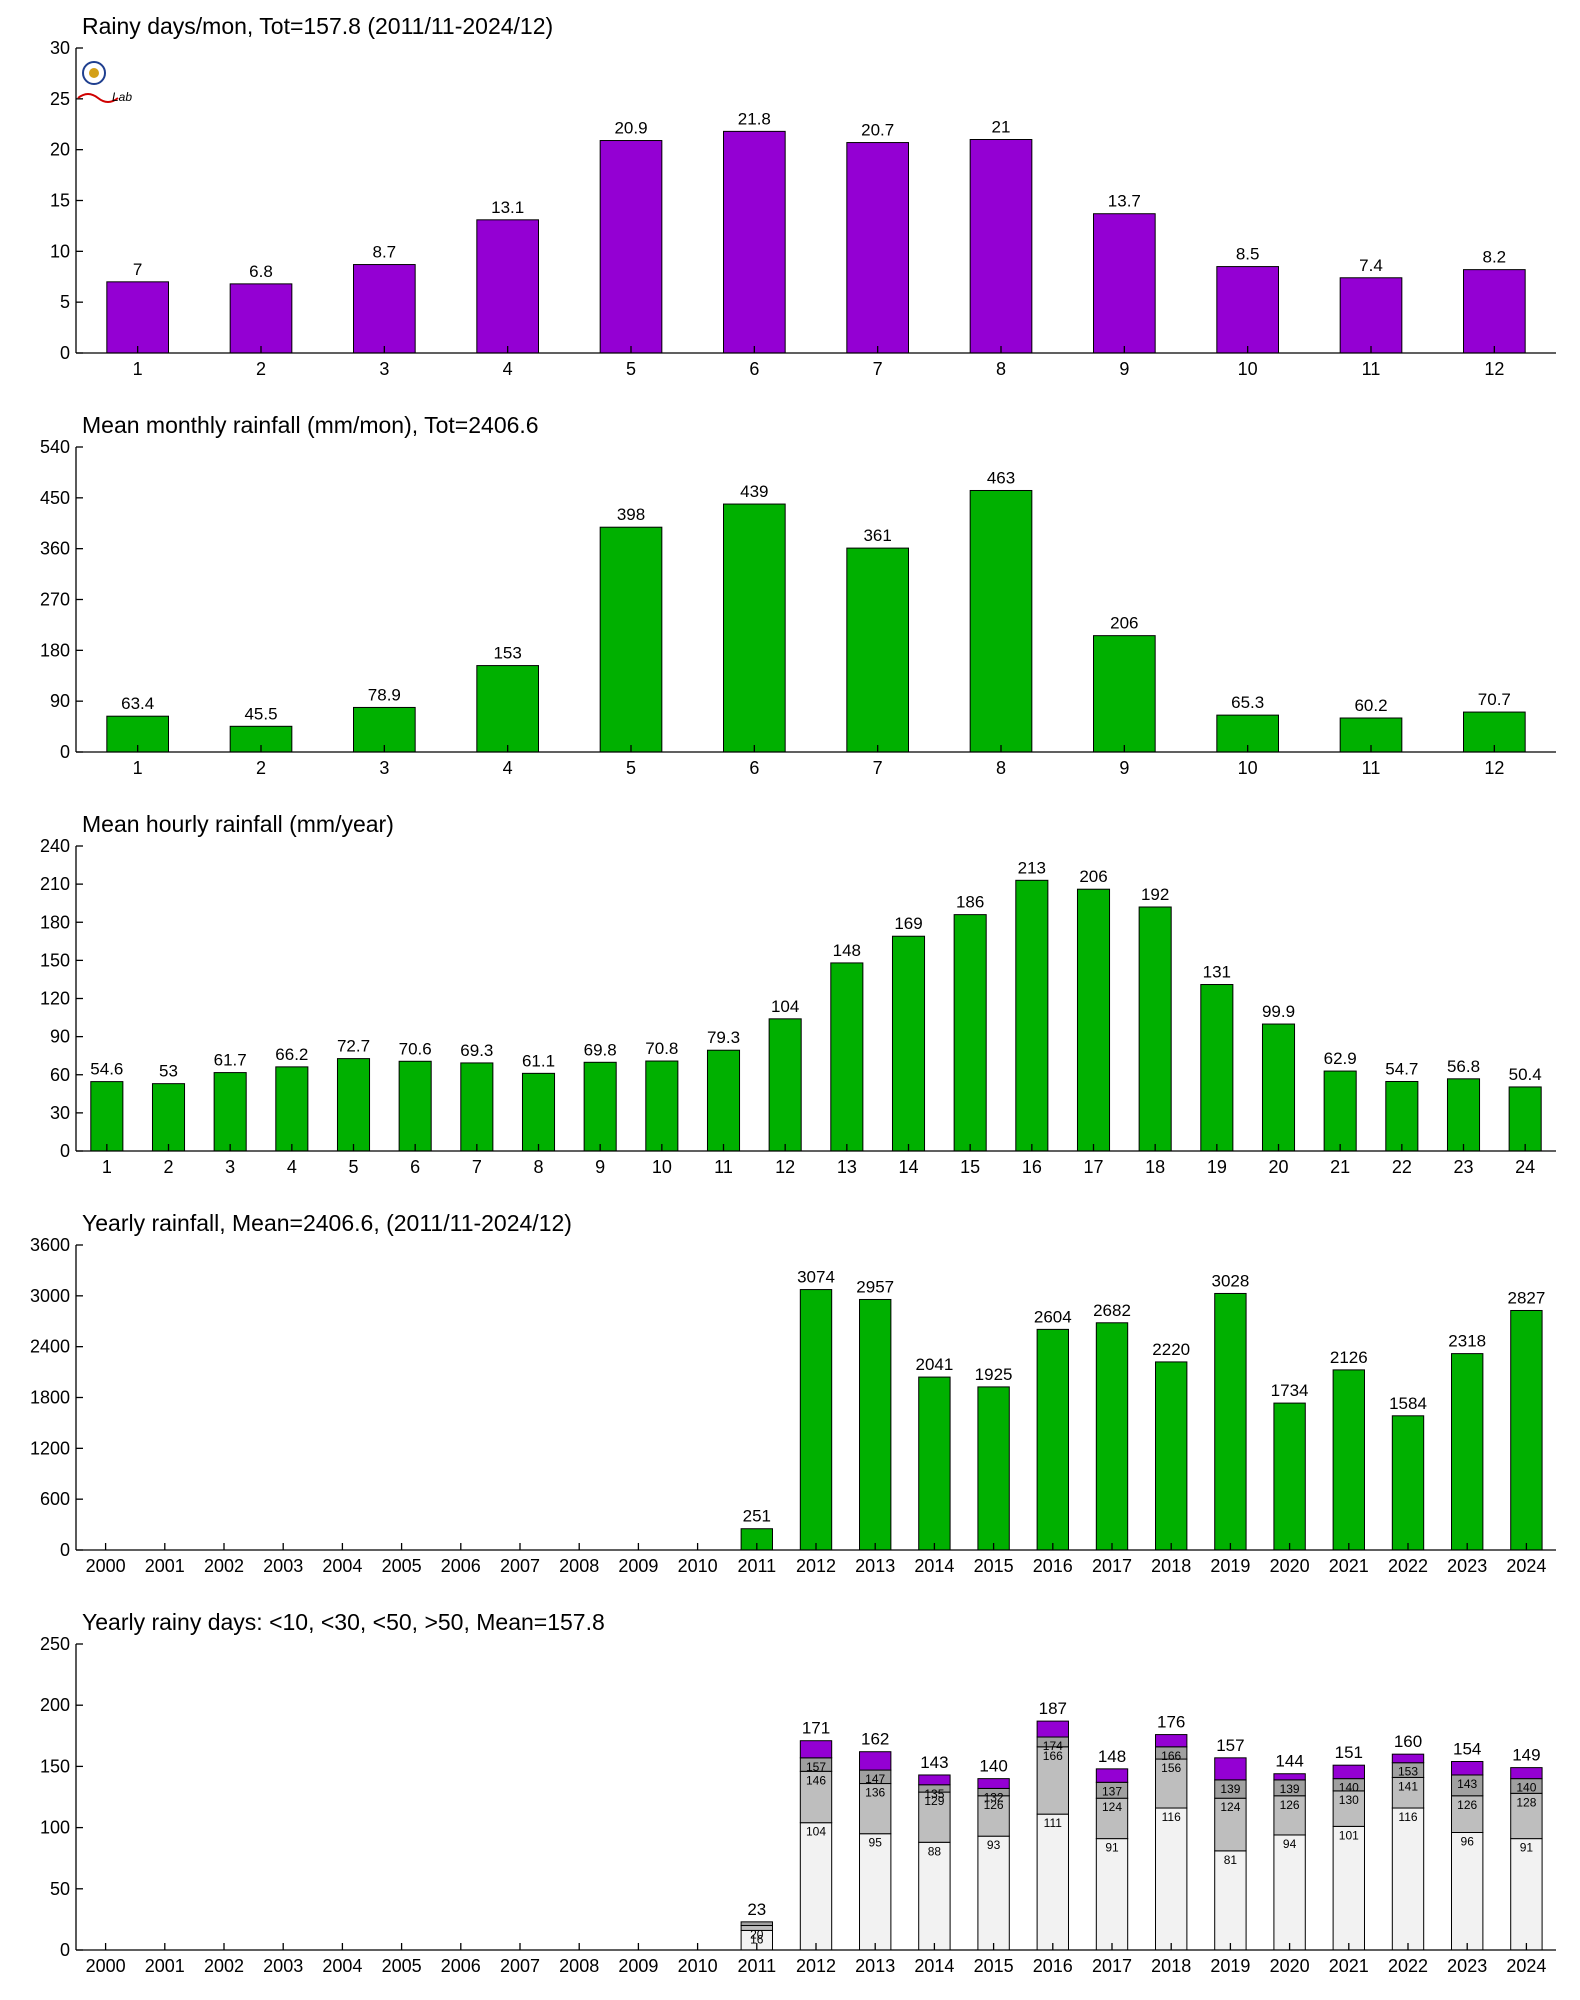  What do you see at coordinates (415, 1048) in the screenshot?
I see `data-label: 70.6` at bounding box center [415, 1048].